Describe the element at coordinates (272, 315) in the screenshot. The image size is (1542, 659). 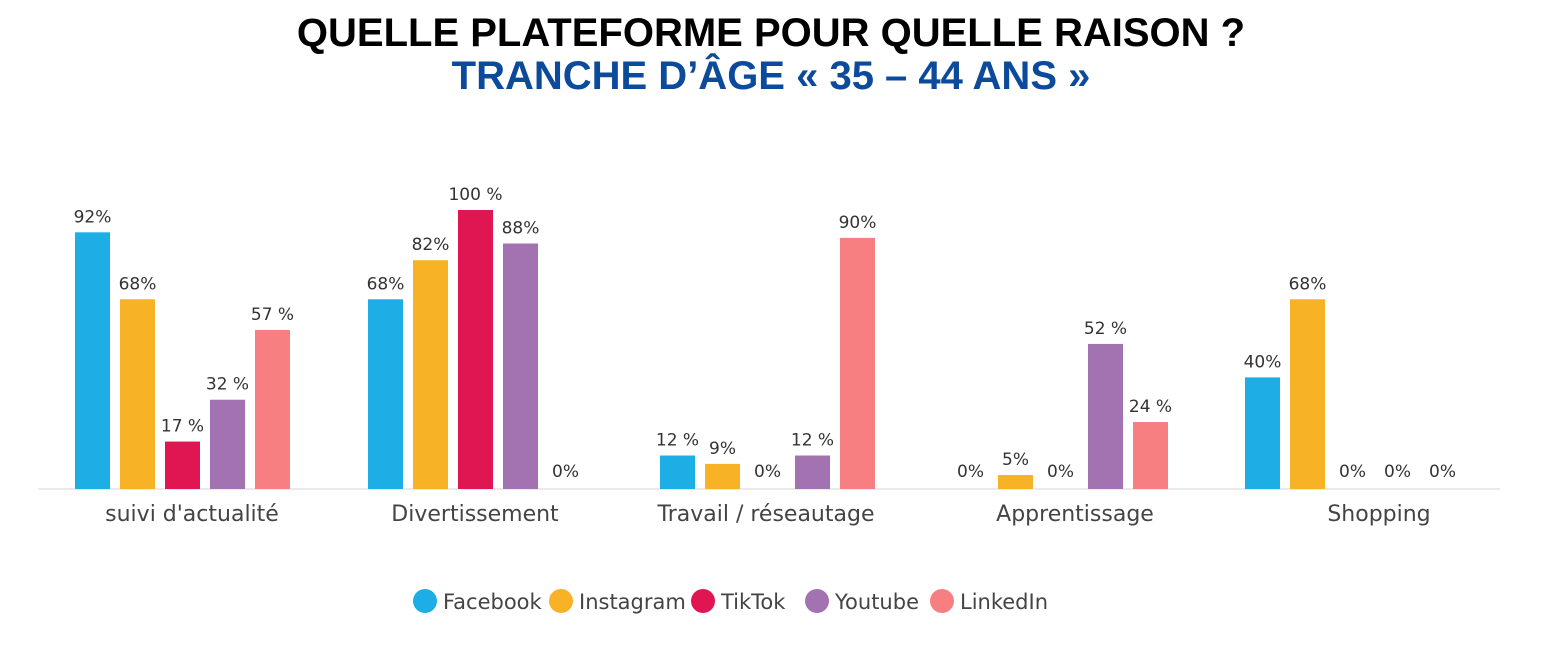
I see `value-label-linkedin-suivi-d-actualite: 57 %` at that location.